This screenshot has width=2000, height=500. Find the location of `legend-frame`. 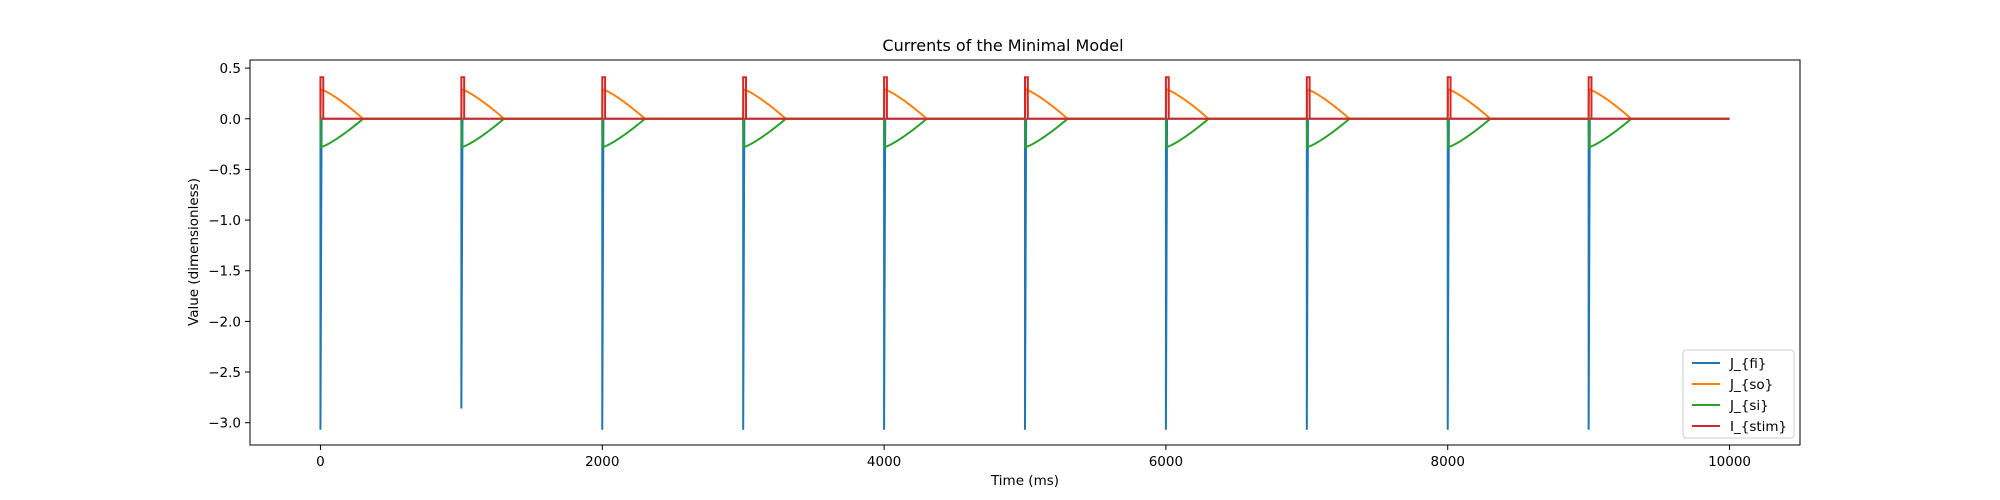

legend-frame is located at coordinates (1738, 394).